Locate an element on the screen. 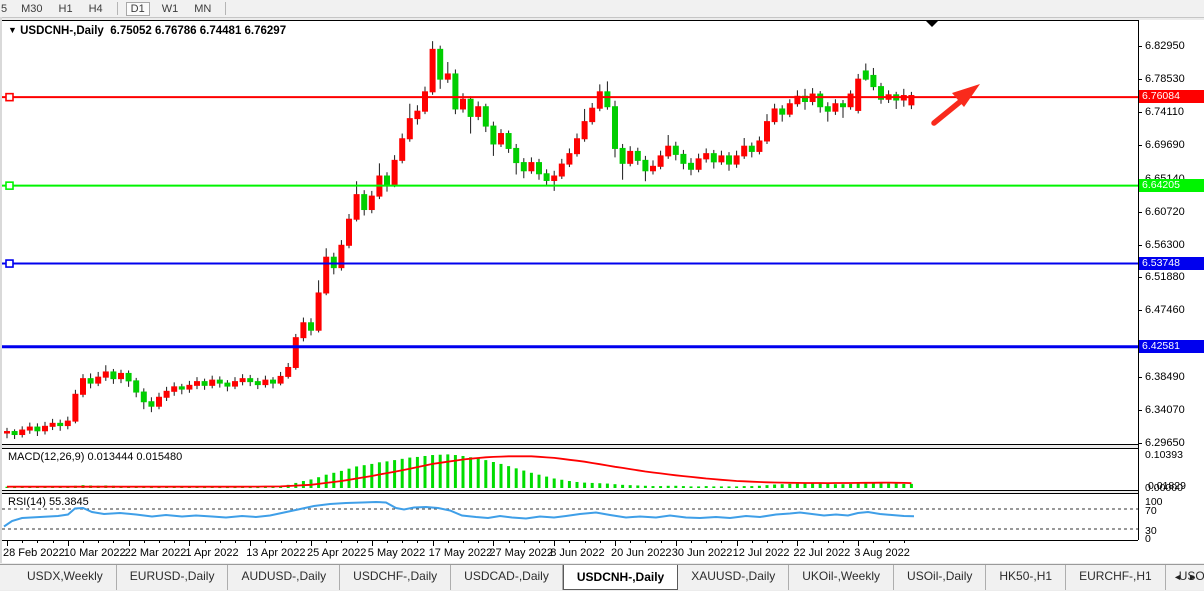  chart-tab-audusd-daily: AUDUSD-,Daily is located at coordinates (284, 577).